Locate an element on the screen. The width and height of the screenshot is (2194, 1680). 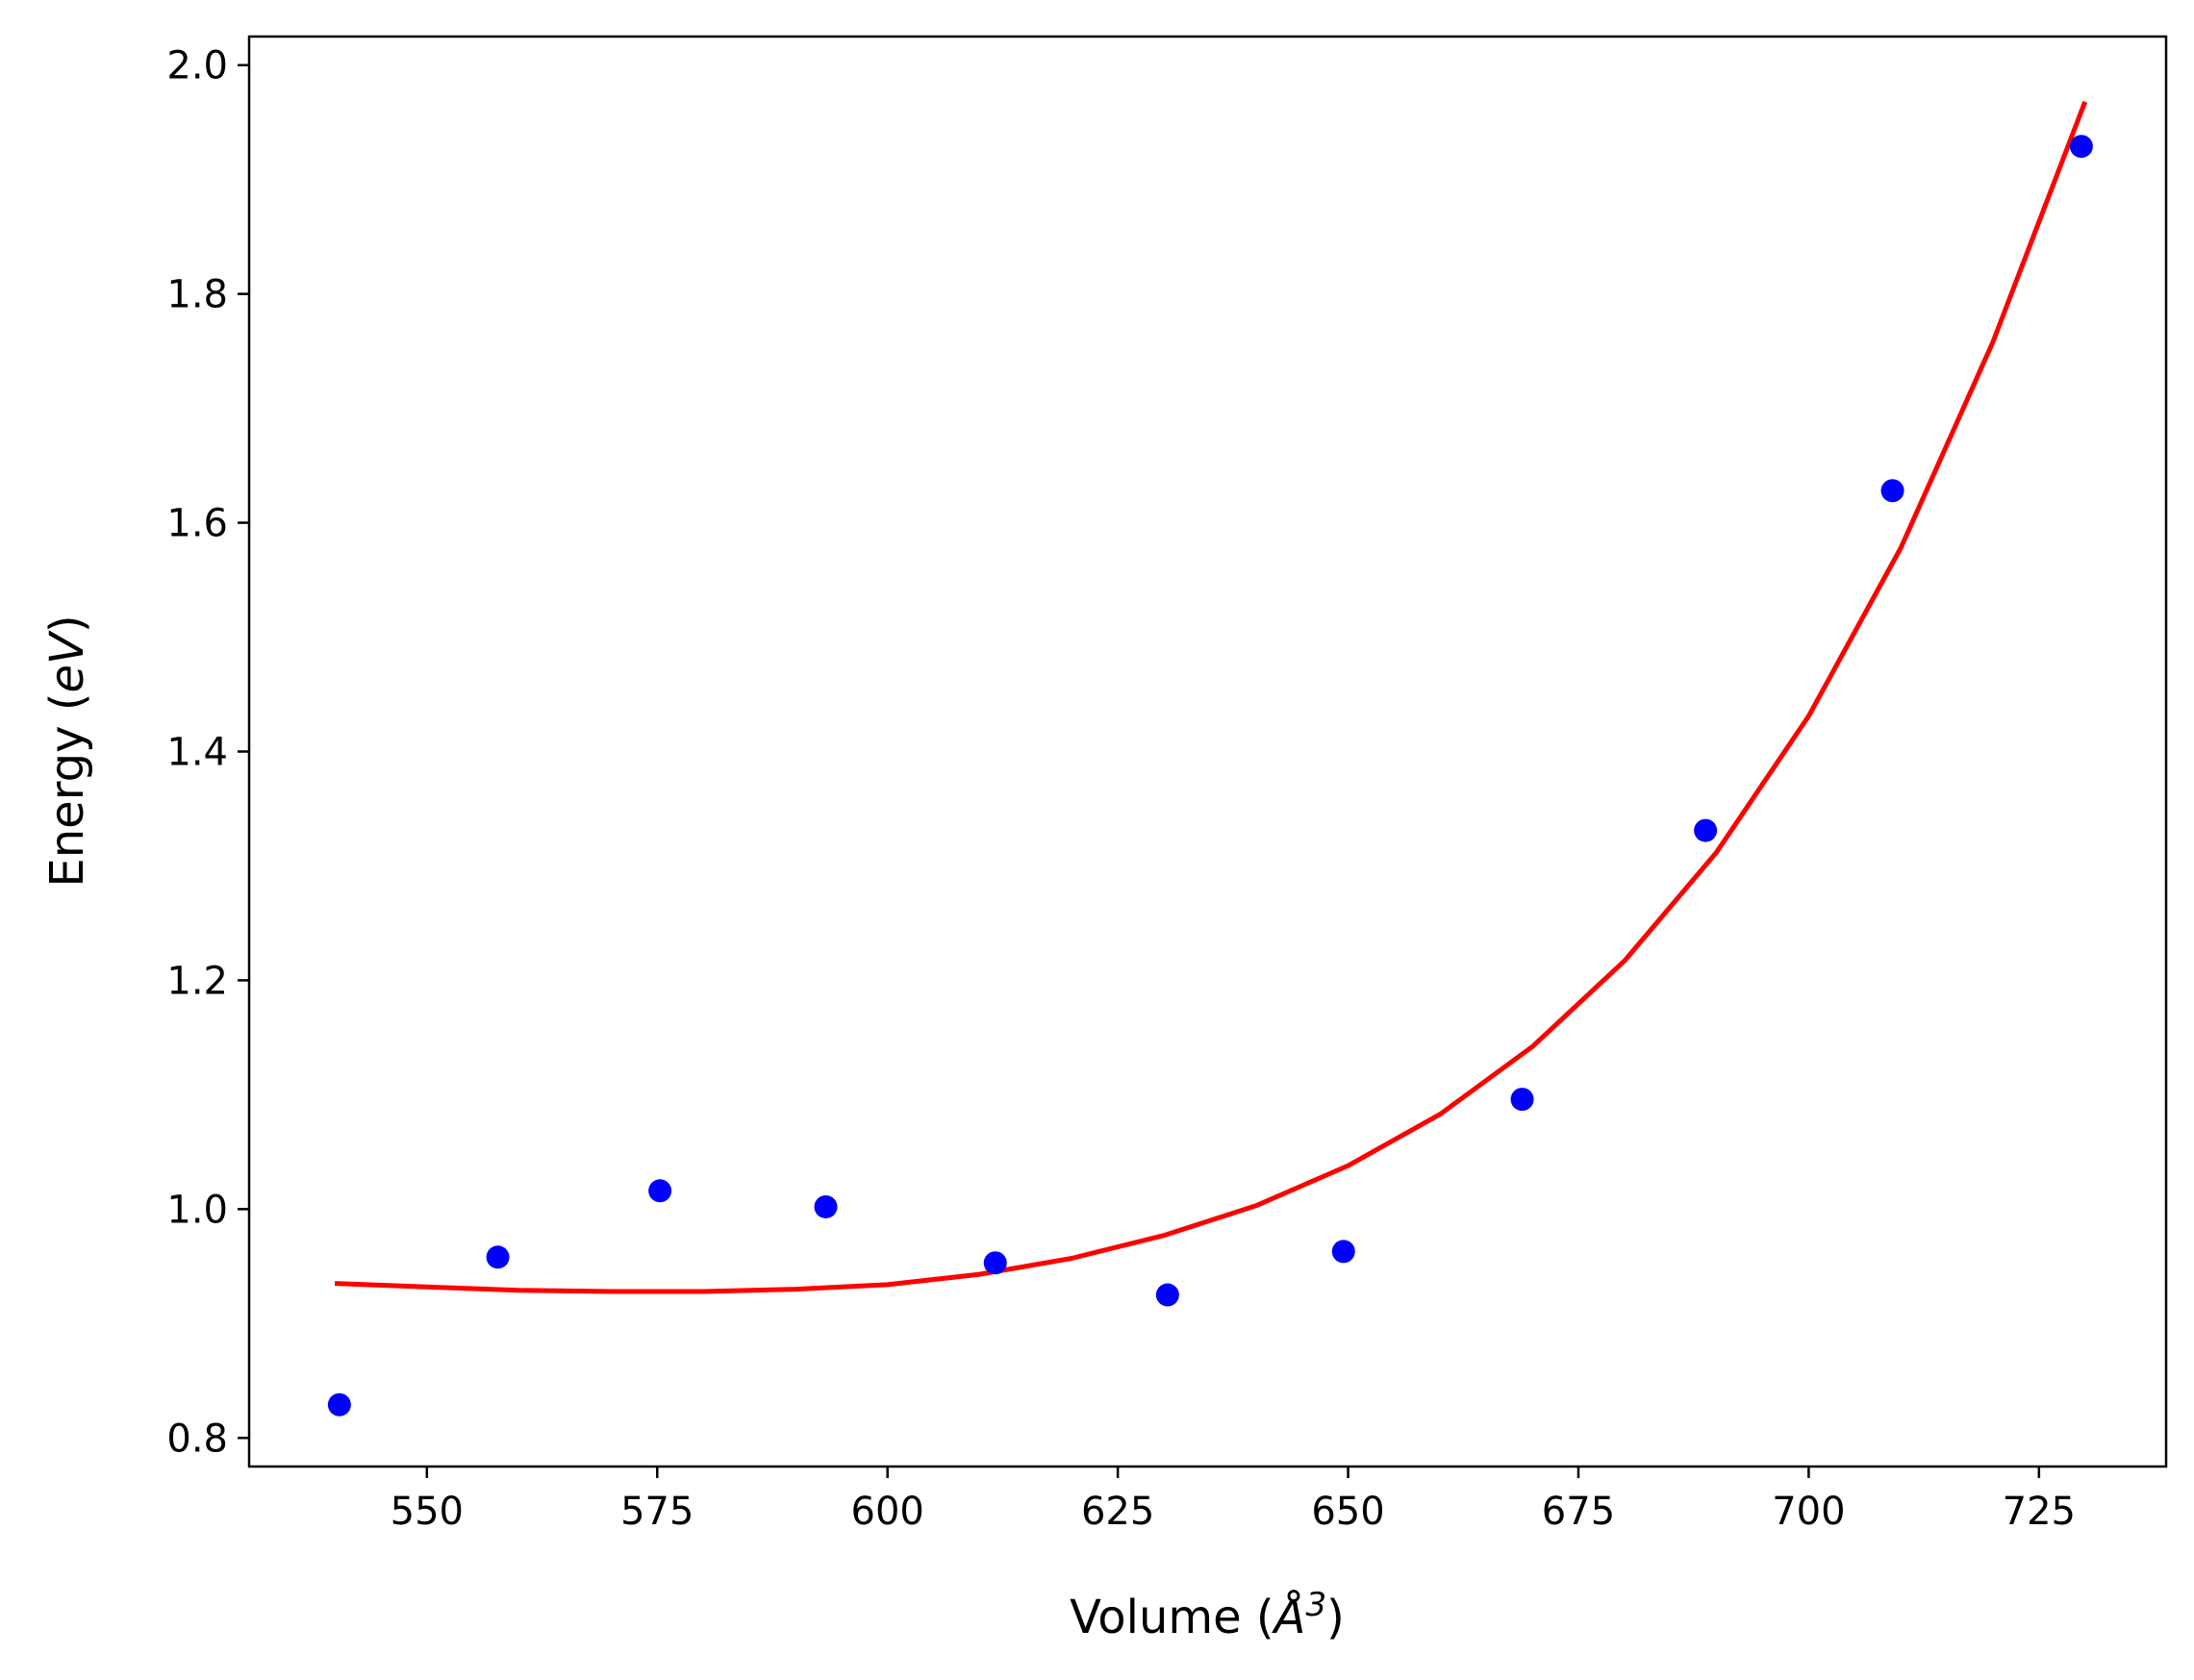
x-tick-label: 650 is located at coordinates (1347, 1512).